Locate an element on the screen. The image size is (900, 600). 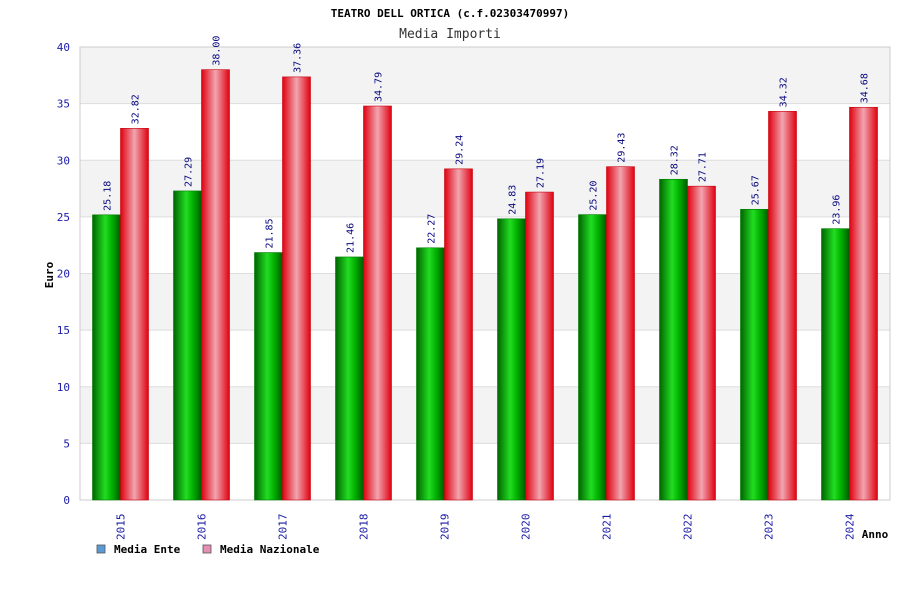
data-label-media-ente: 21.85 is located at coordinates (270, 233).